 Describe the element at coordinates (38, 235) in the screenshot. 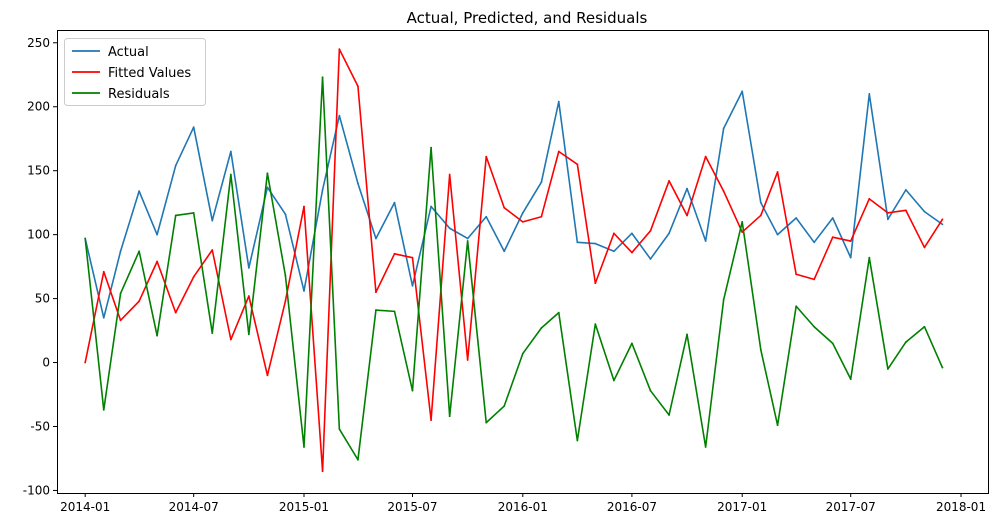

I see `y-tick-label: 100` at that location.